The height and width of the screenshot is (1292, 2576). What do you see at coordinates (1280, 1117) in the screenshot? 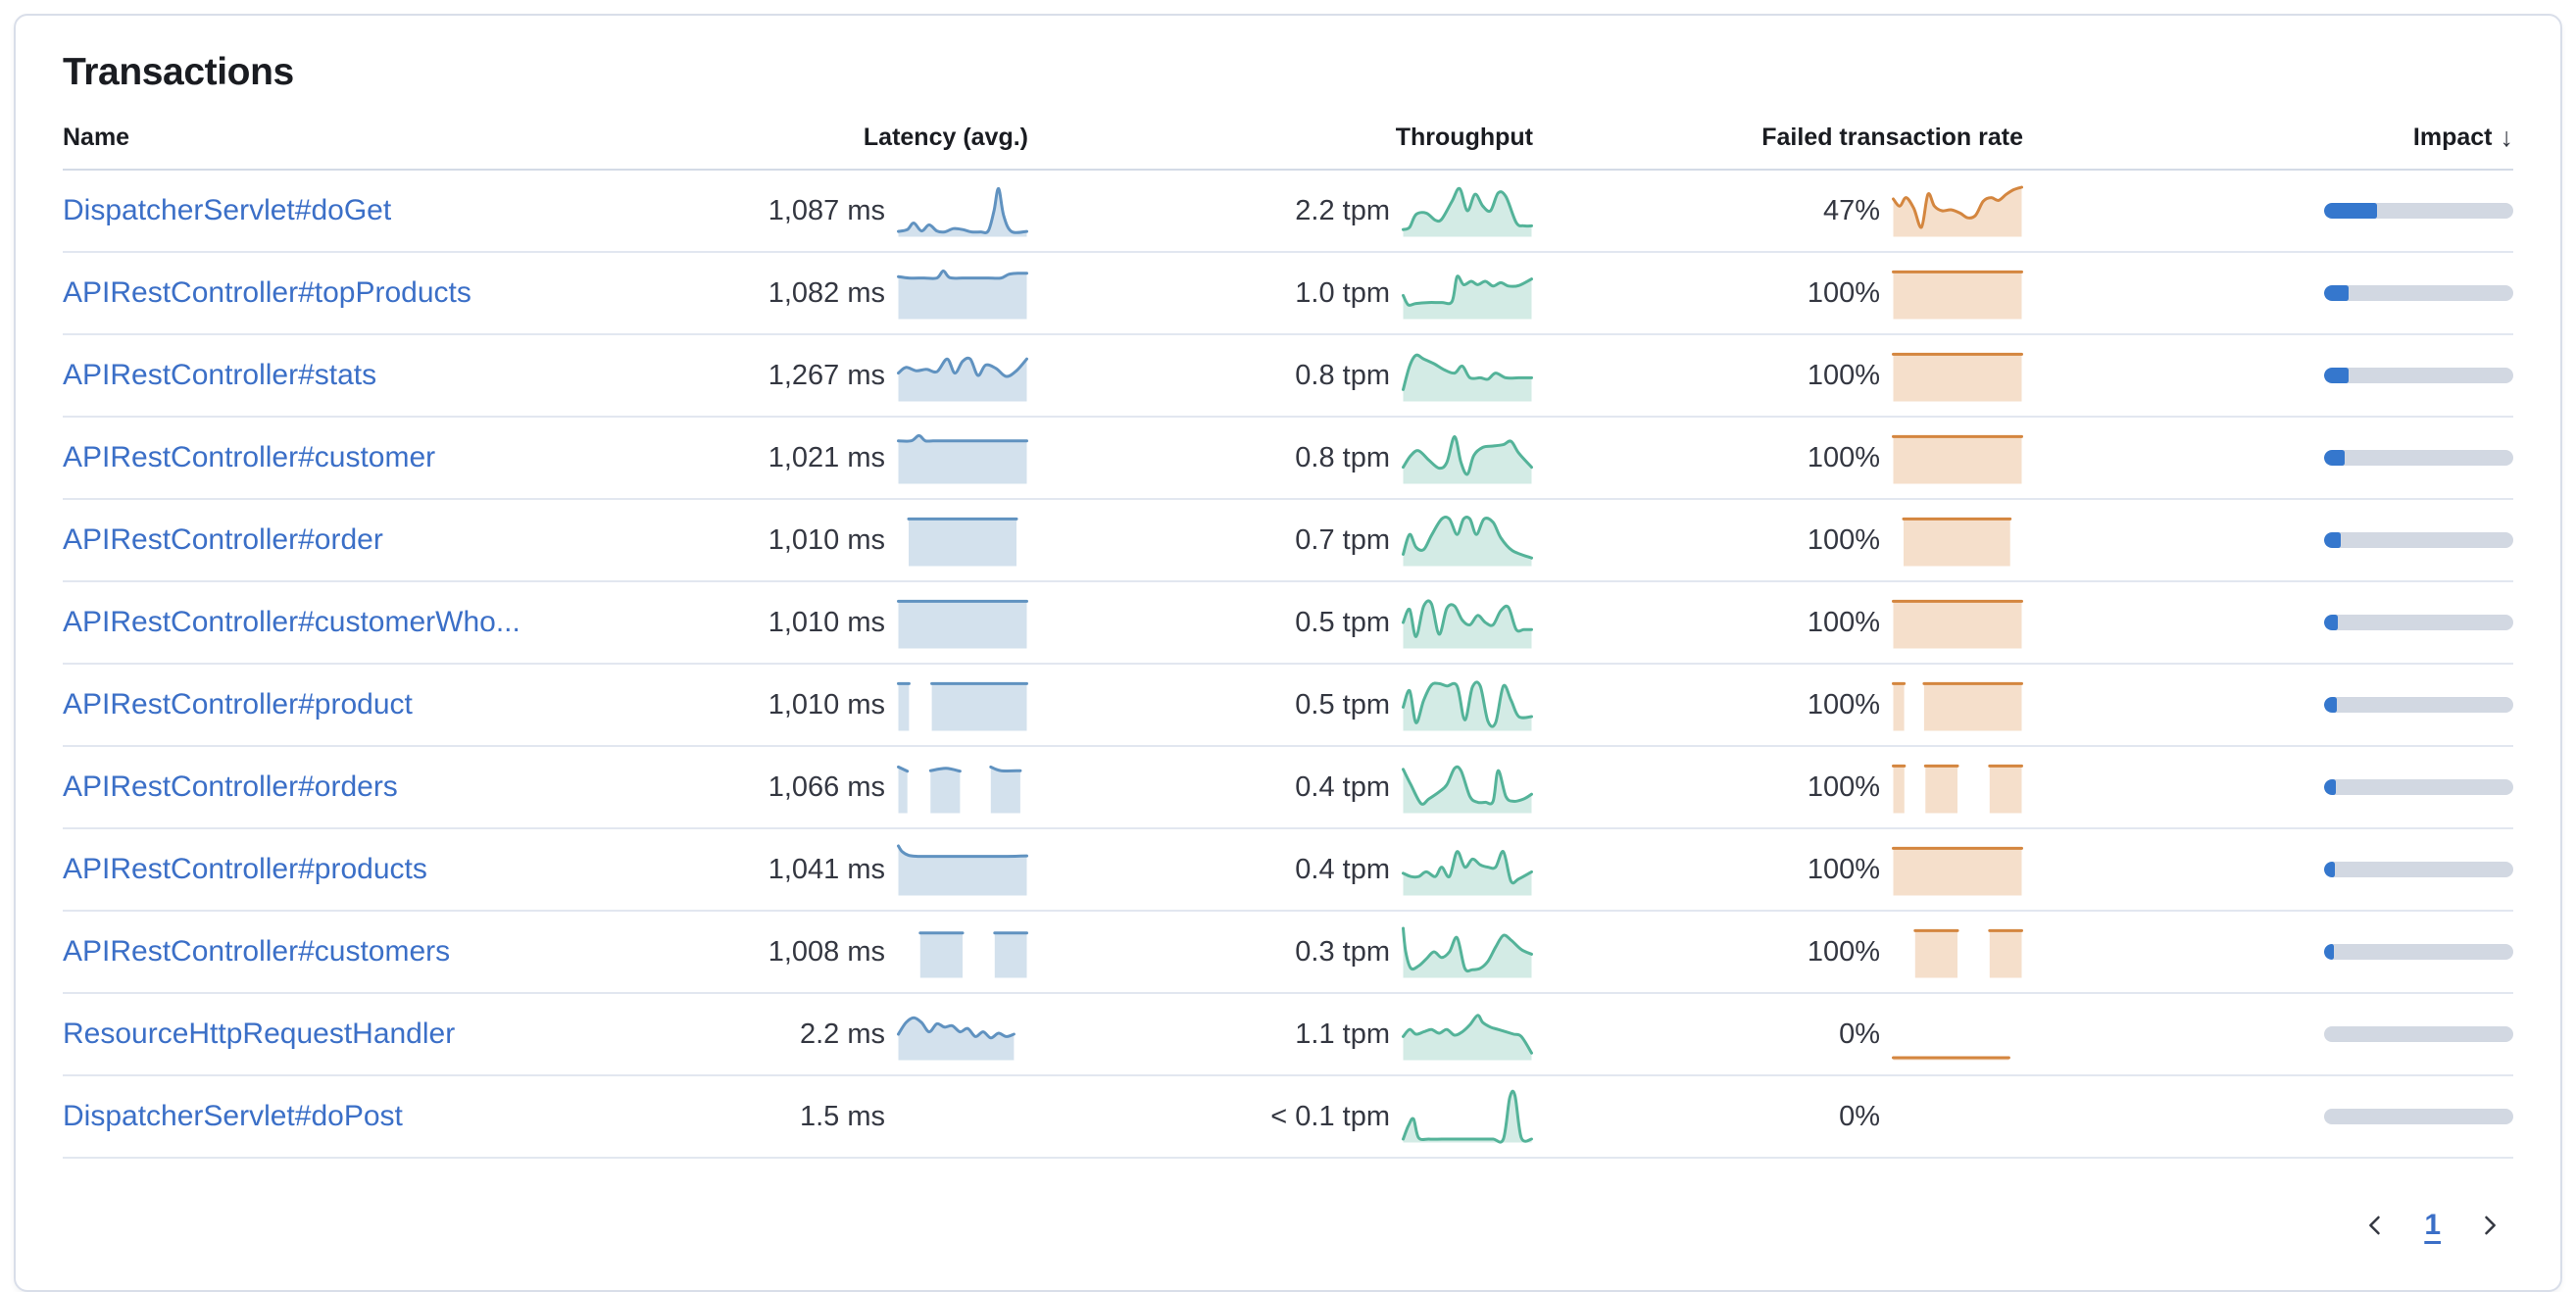
I see `throughput-cell: < 0.1 tpm` at bounding box center [1280, 1117].